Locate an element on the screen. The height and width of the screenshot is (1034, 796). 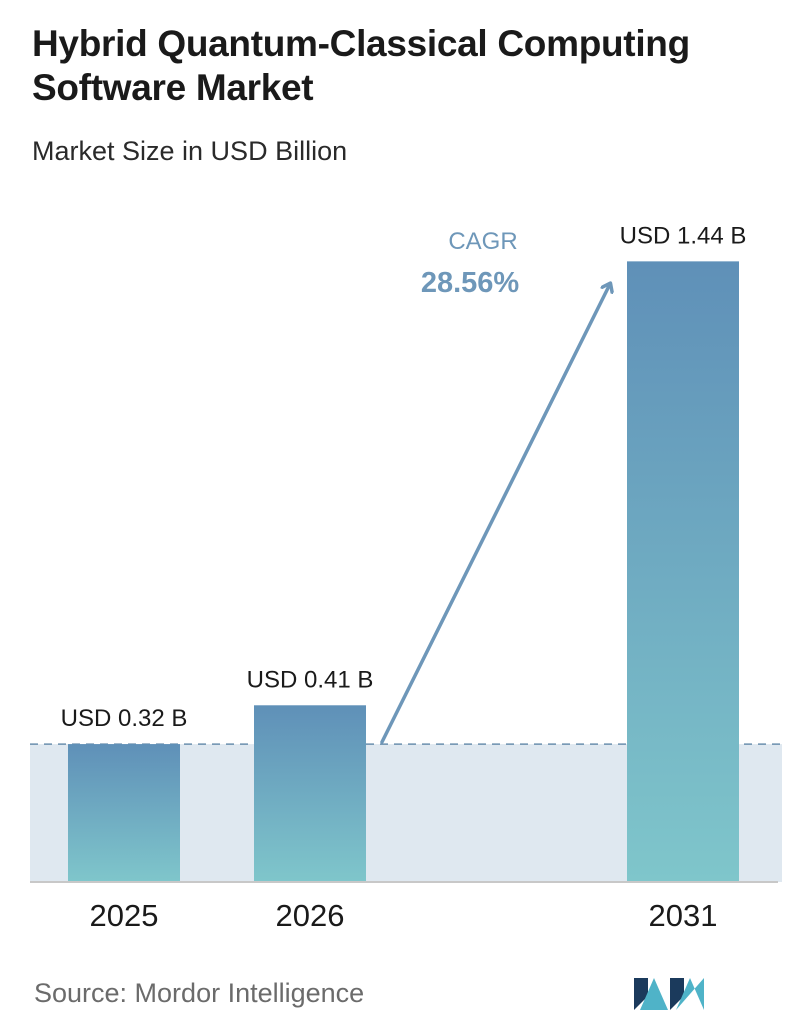
bar-2025 is located at coordinates (124, 813).